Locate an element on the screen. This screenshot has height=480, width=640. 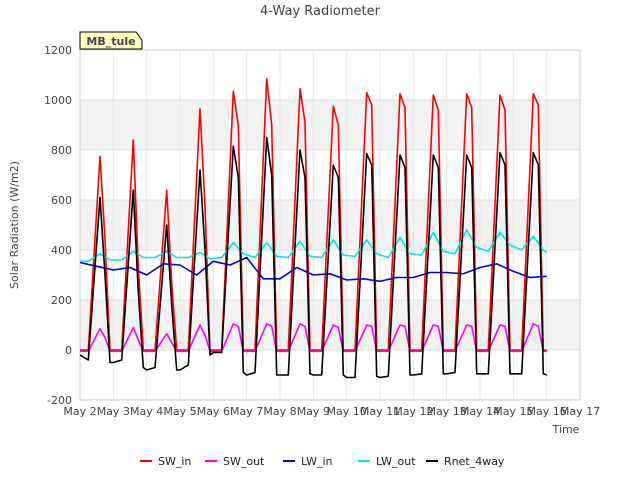
legend-item: LW_out is located at coordinates (387, 461).